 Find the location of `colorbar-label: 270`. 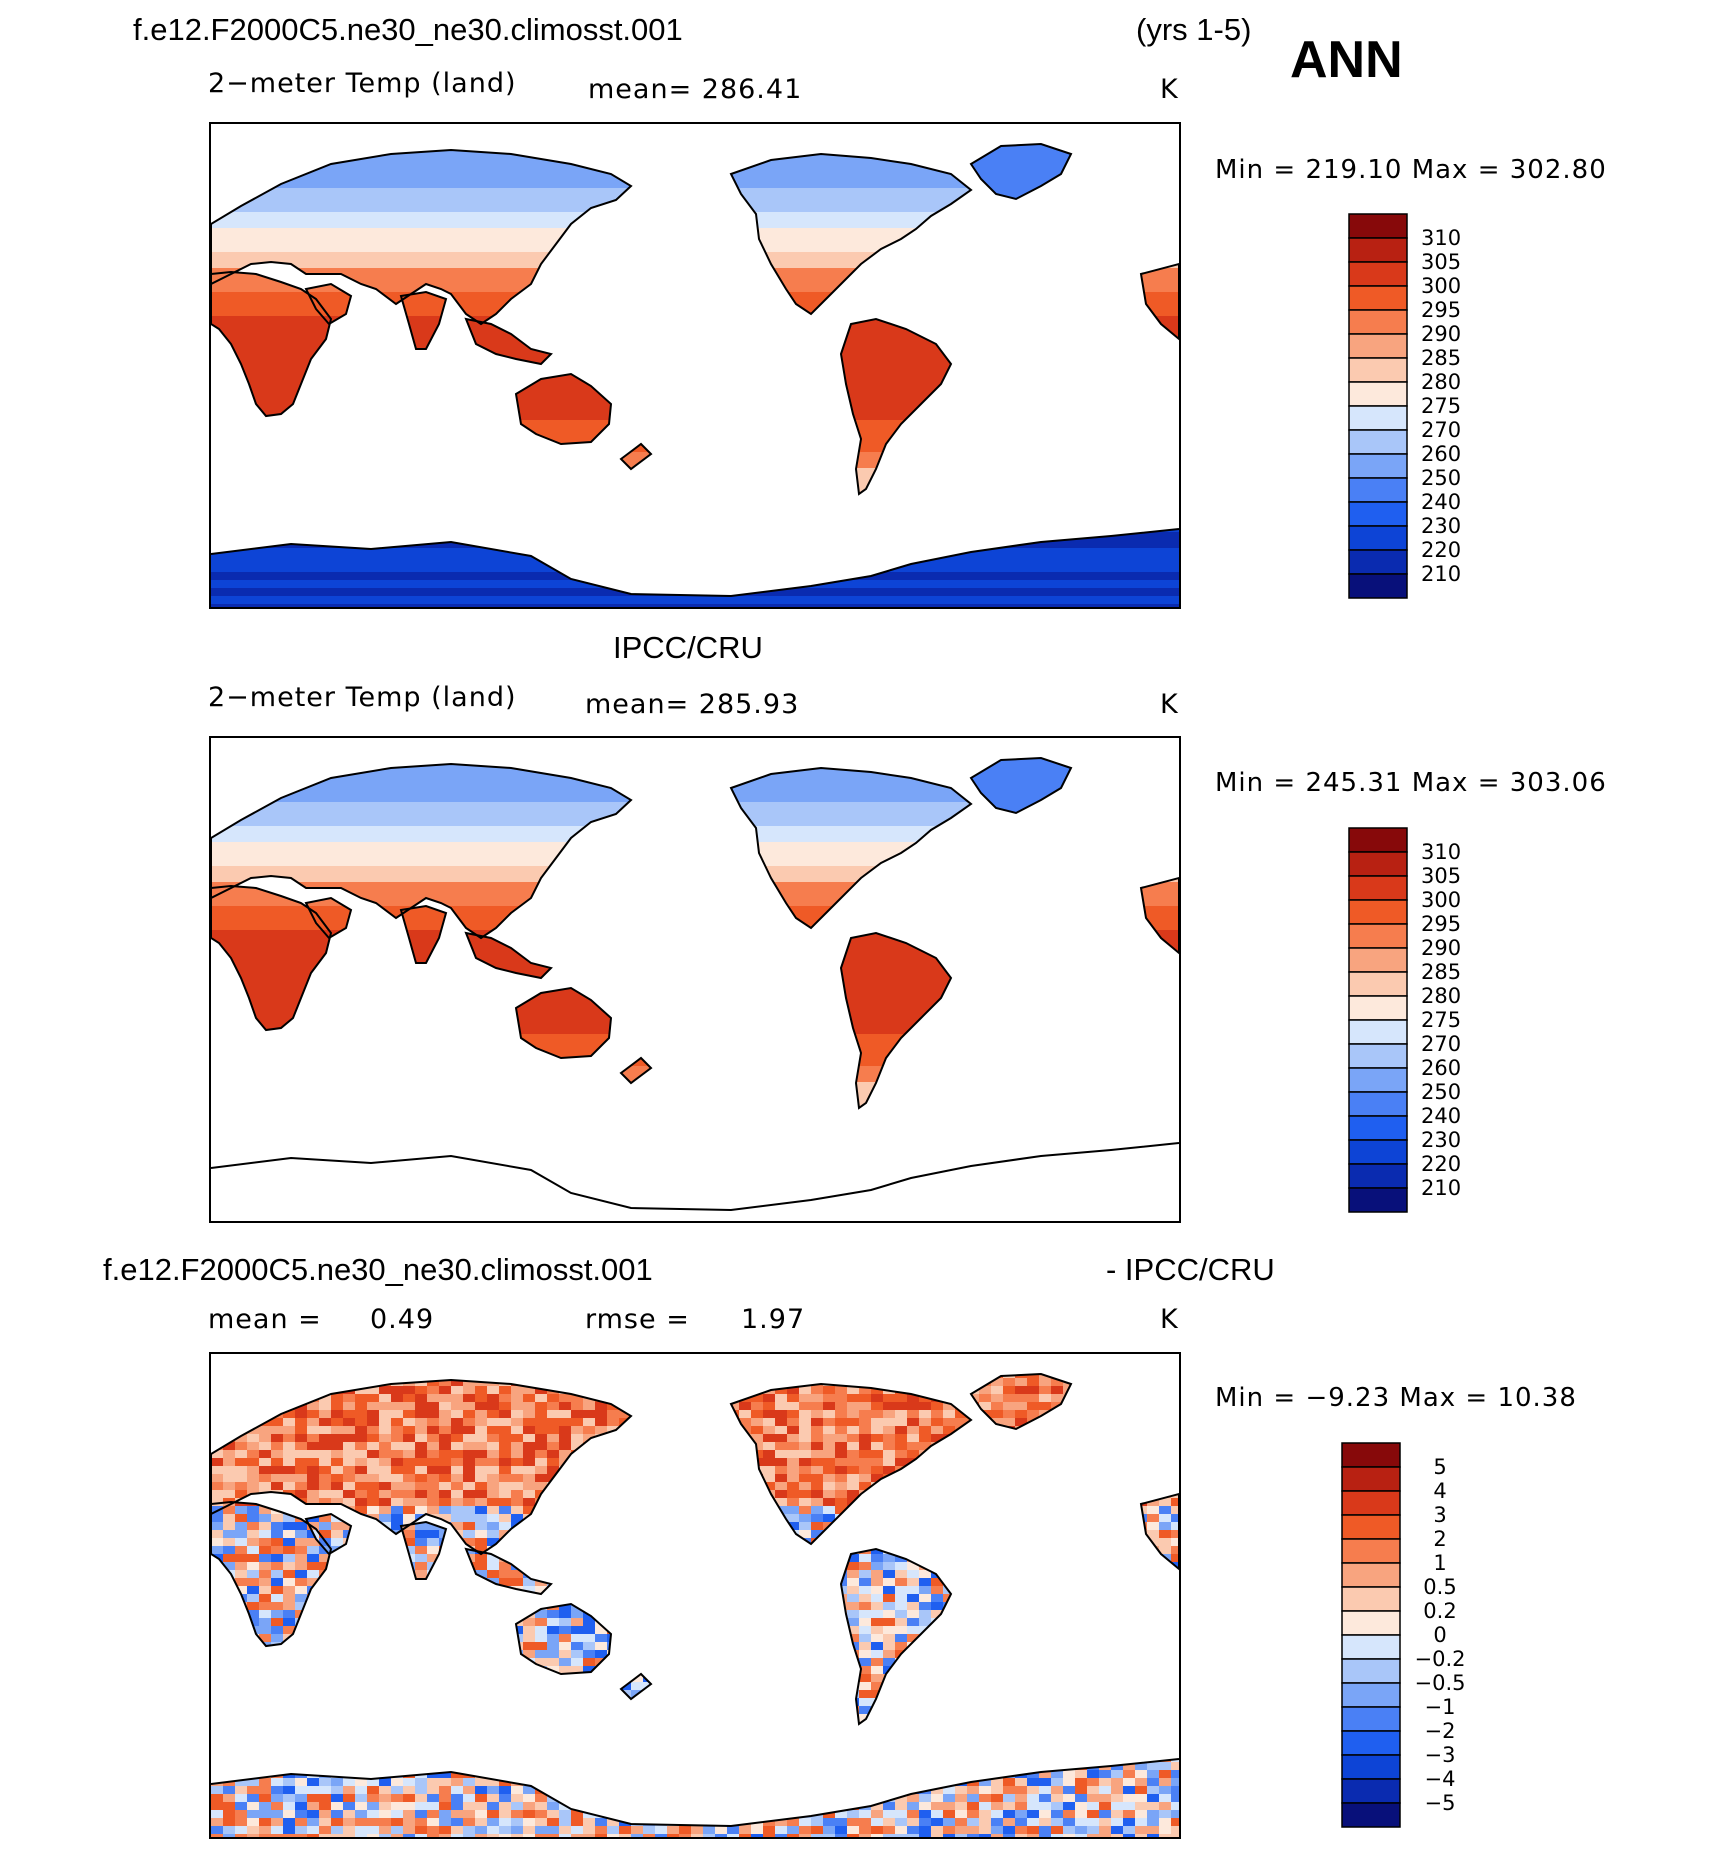

colorbar-label: 270 is located at coordinates (1441, 1044).